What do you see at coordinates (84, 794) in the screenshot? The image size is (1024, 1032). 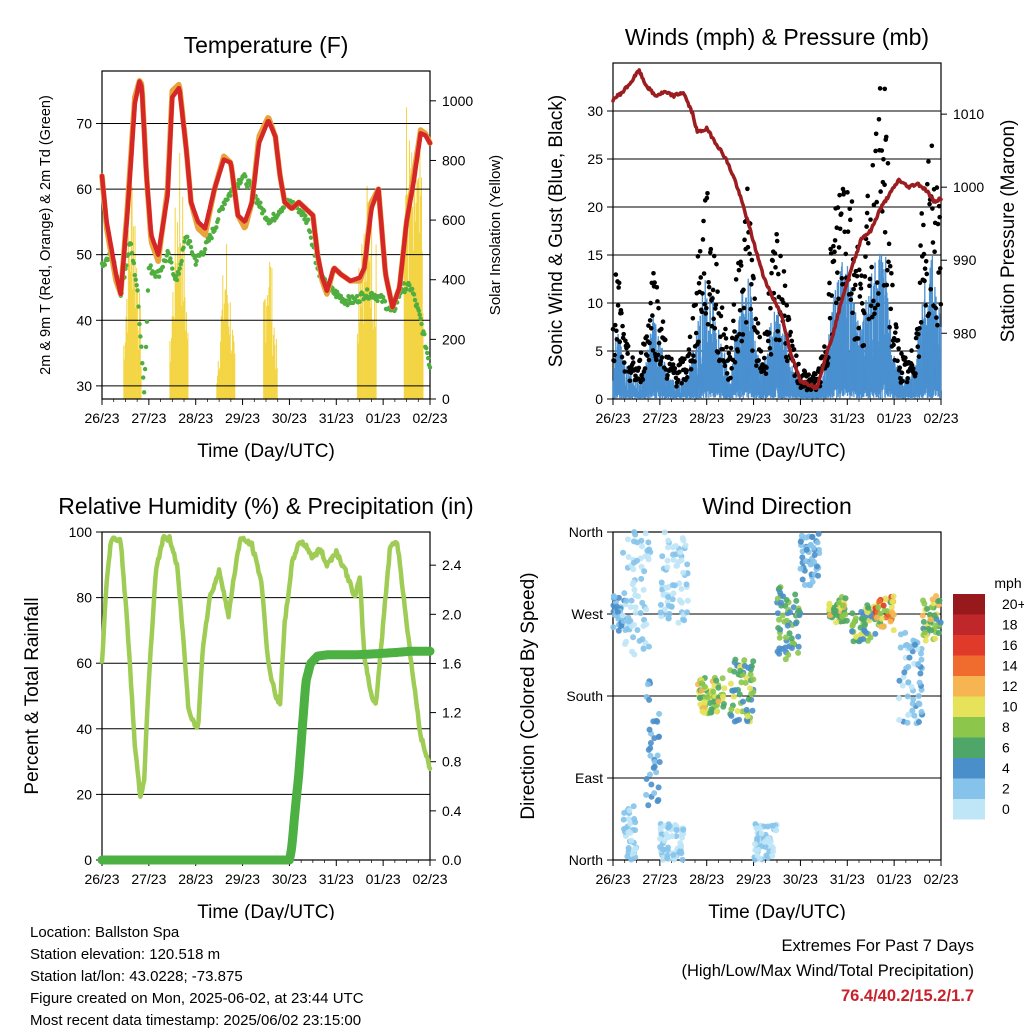 I see `humidity-ytick-label: 20` at bounding box center [84, 794].